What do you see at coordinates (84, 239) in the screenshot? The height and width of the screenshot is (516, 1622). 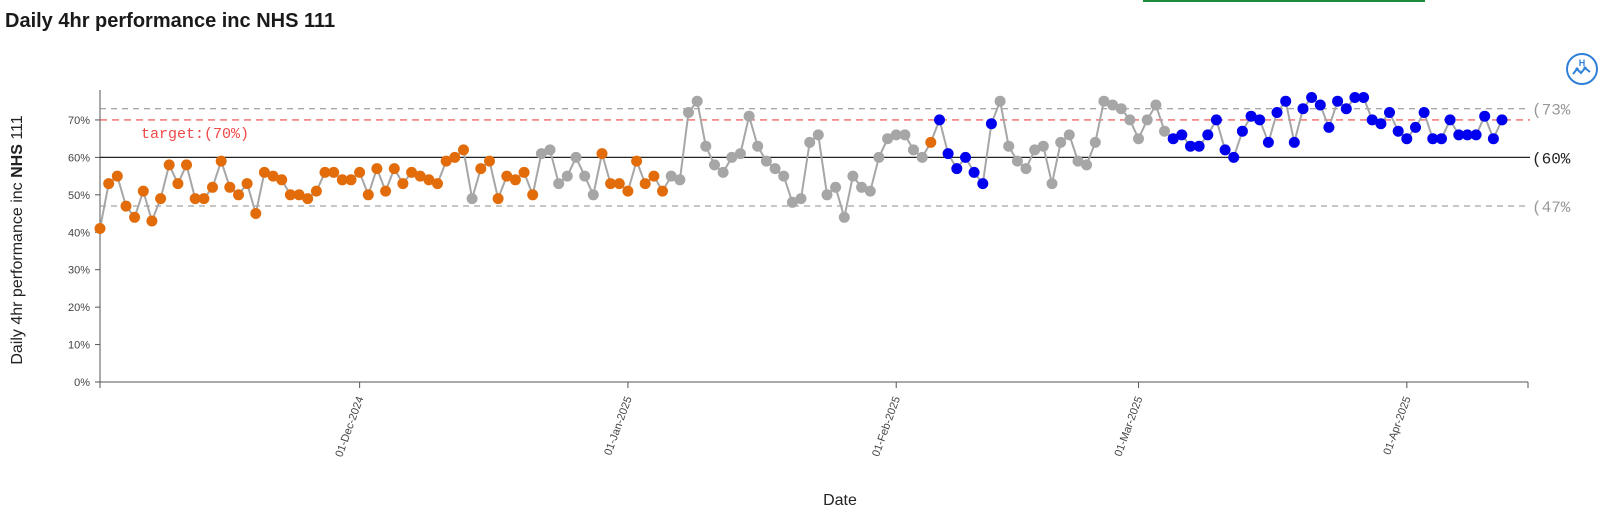 I see `y-axis: 0% 10% 20% 30% 40% 50% 60% 70%` at bounding box center [84, 239].